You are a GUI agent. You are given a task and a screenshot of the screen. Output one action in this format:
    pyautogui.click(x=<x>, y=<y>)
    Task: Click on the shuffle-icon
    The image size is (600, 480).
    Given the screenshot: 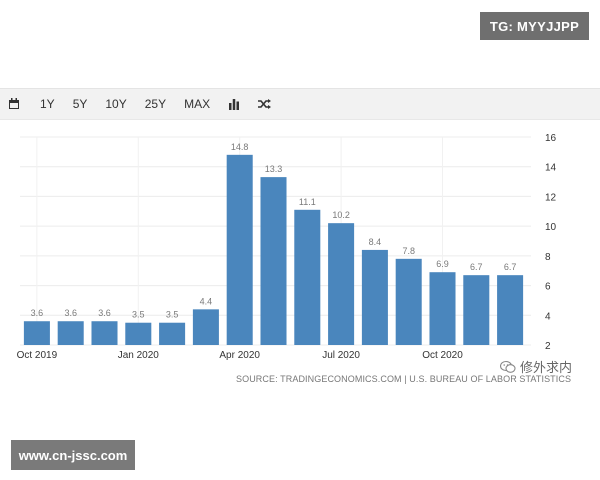 What is the action you would take?
    pyautogui.click(x=265, y=104)
    